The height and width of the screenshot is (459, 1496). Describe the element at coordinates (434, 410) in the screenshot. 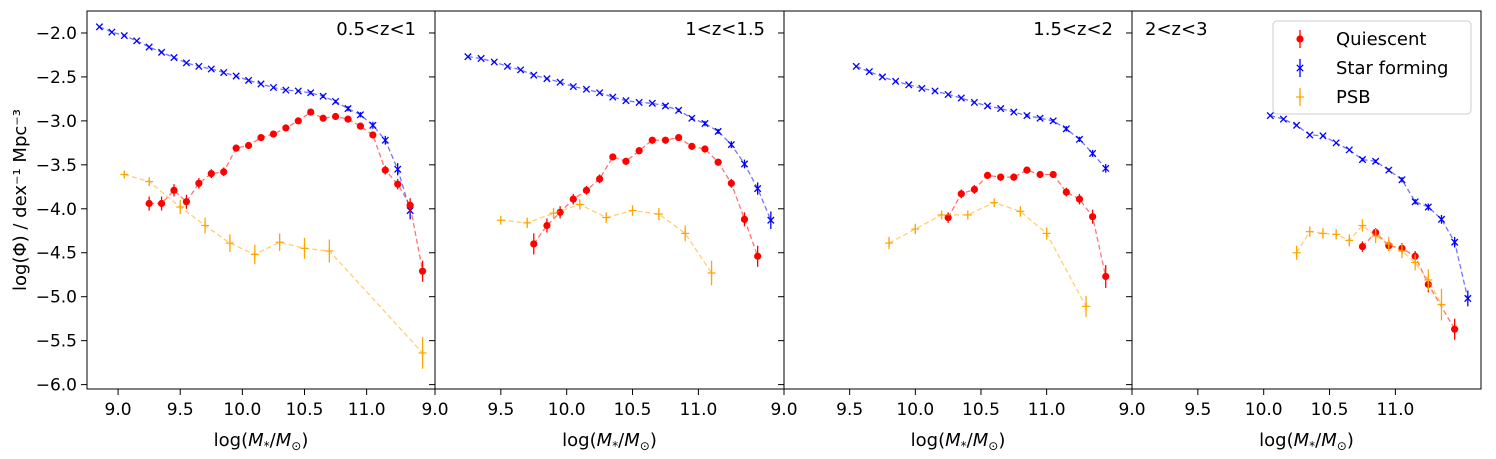

I see `x-tick-label: 9.0` at that location.